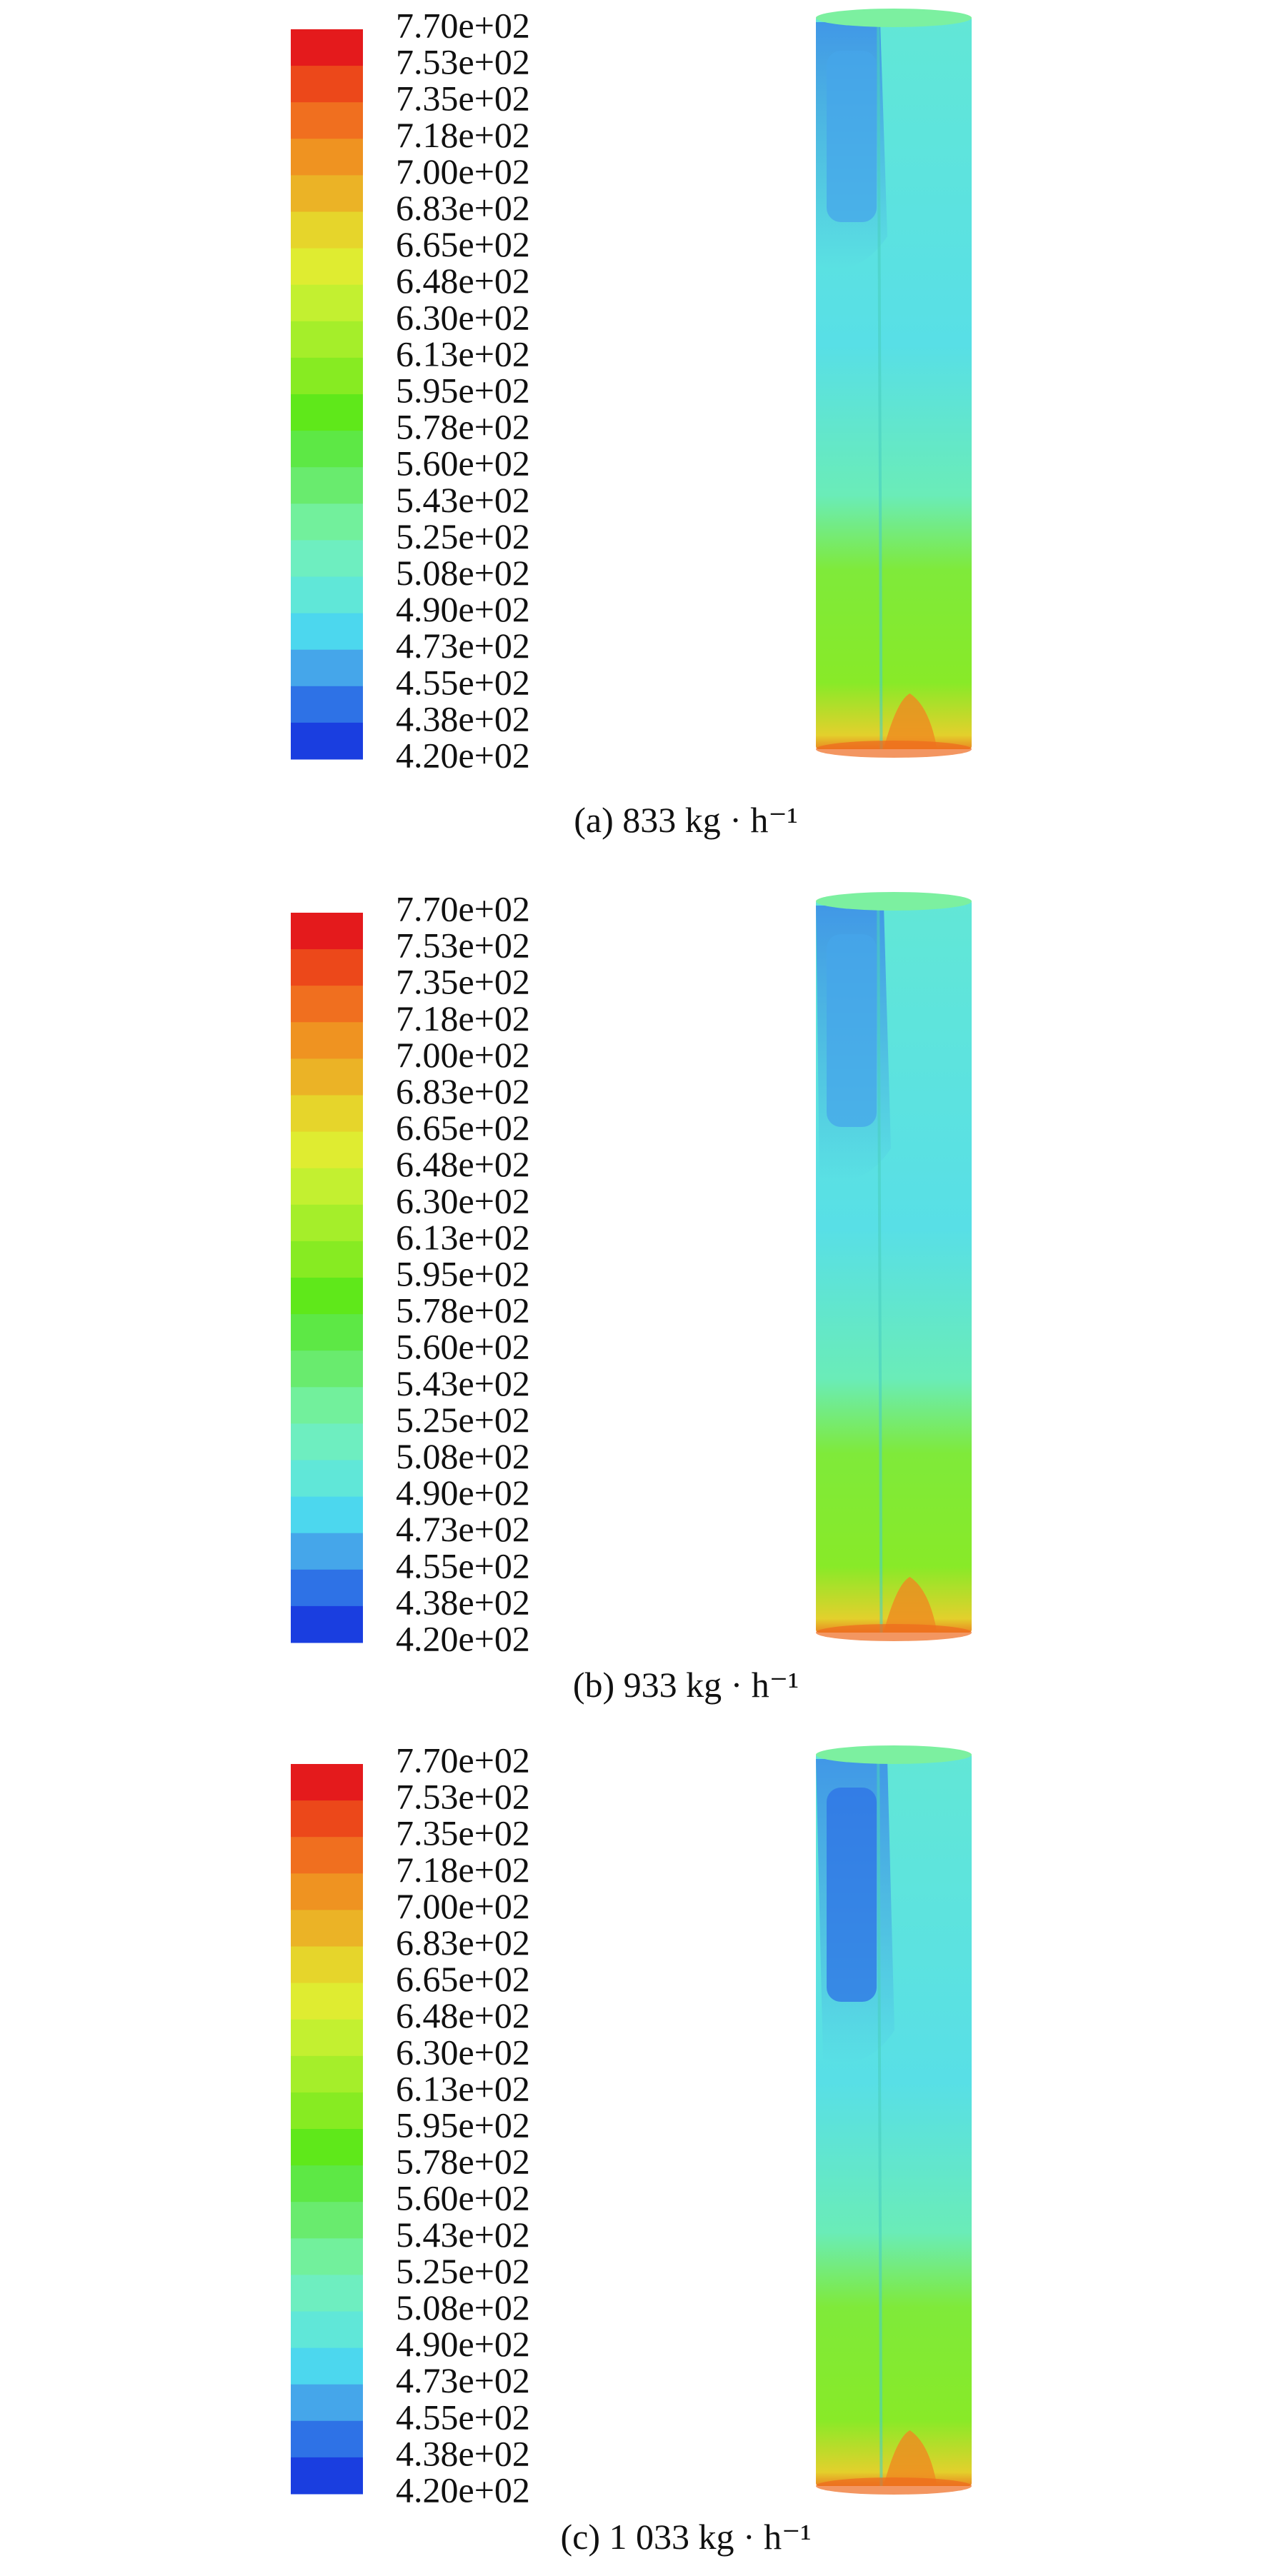 The image size is (1266, 2576). Describe the element at coordinates (686, 820) in the screenshot. I see `caption: (a) 833 kg · h⁻¹` at that location.